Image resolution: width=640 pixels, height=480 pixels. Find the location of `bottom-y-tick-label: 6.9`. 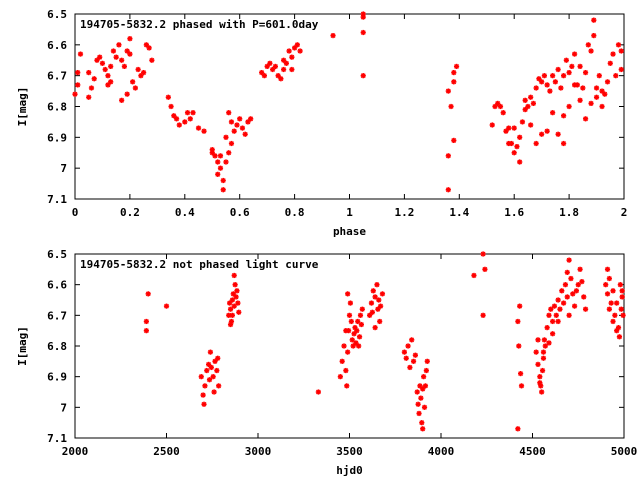

bottom-y-tick-label: 6.9 is located at coordinates (57, 377).